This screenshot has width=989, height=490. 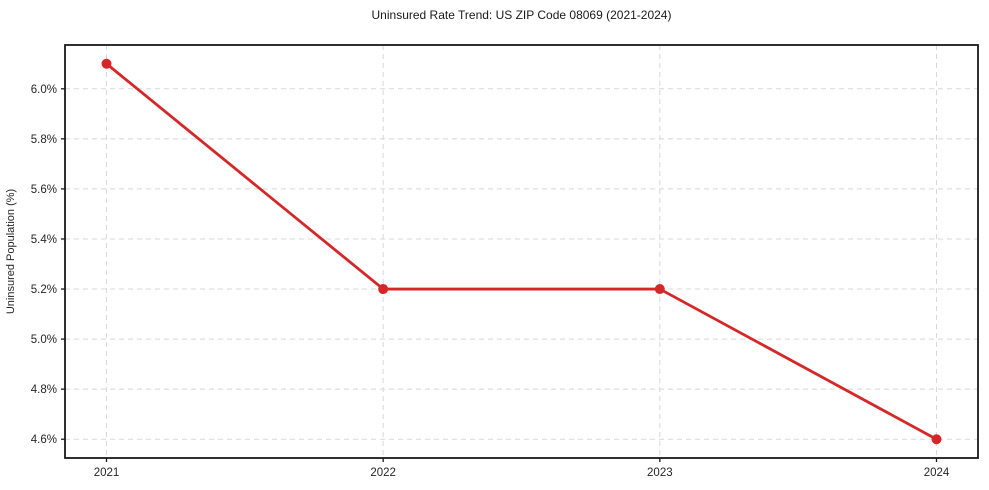 I want to click on y-tick-label: 5.0%, so click(x=44, y=340).